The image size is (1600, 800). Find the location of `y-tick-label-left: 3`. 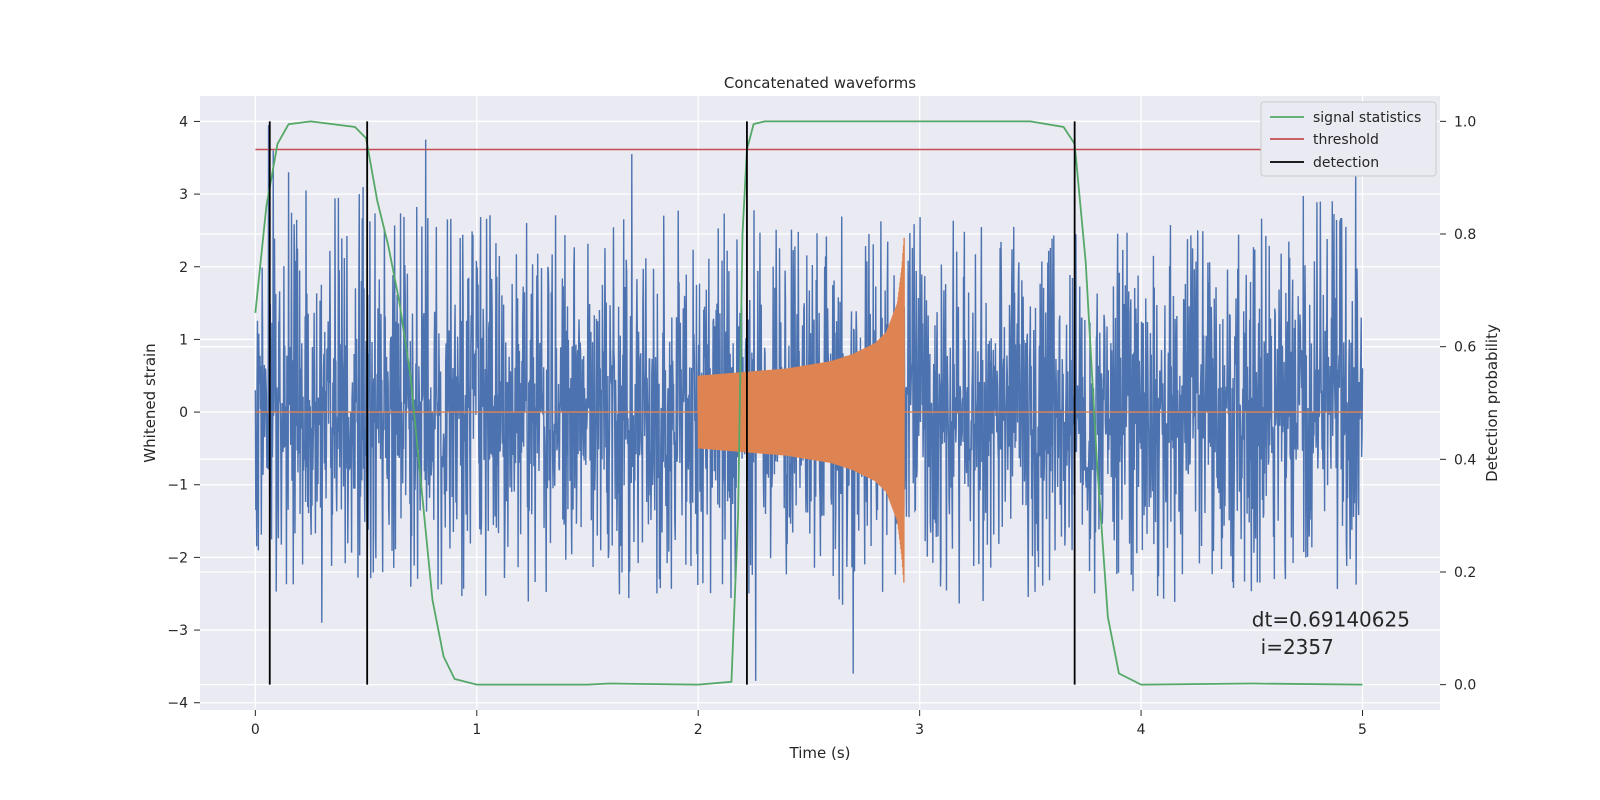

y-tick-label-left: 3 is located at coordinates (183, 195).